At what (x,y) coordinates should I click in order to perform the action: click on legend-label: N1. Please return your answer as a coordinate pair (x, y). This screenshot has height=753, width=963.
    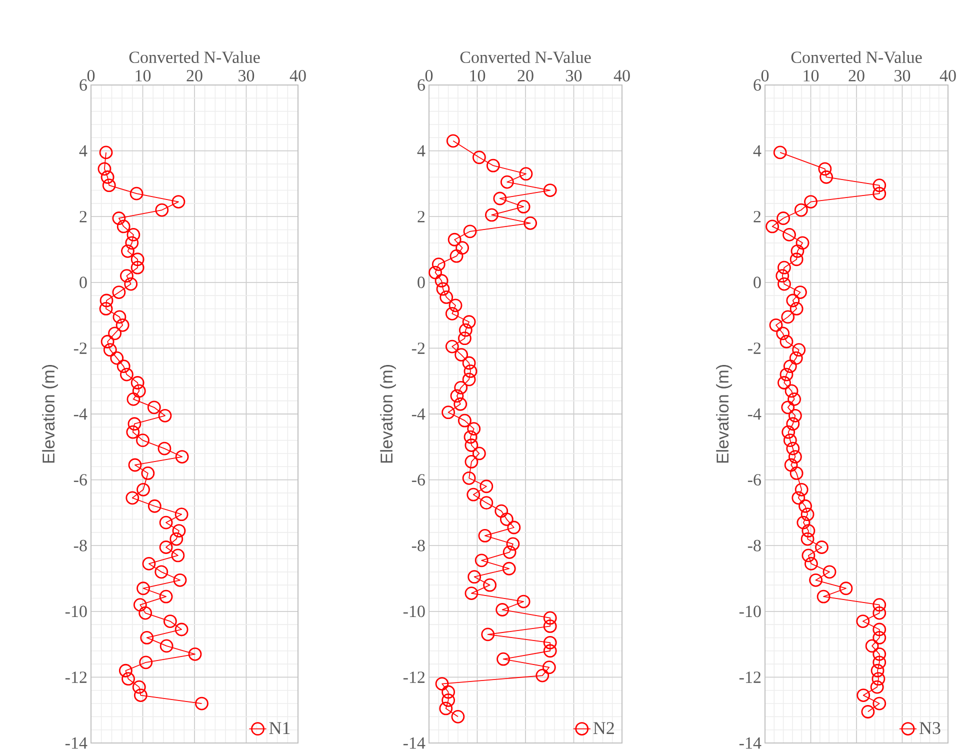
    Looking at the image, I should click on (279, 728).